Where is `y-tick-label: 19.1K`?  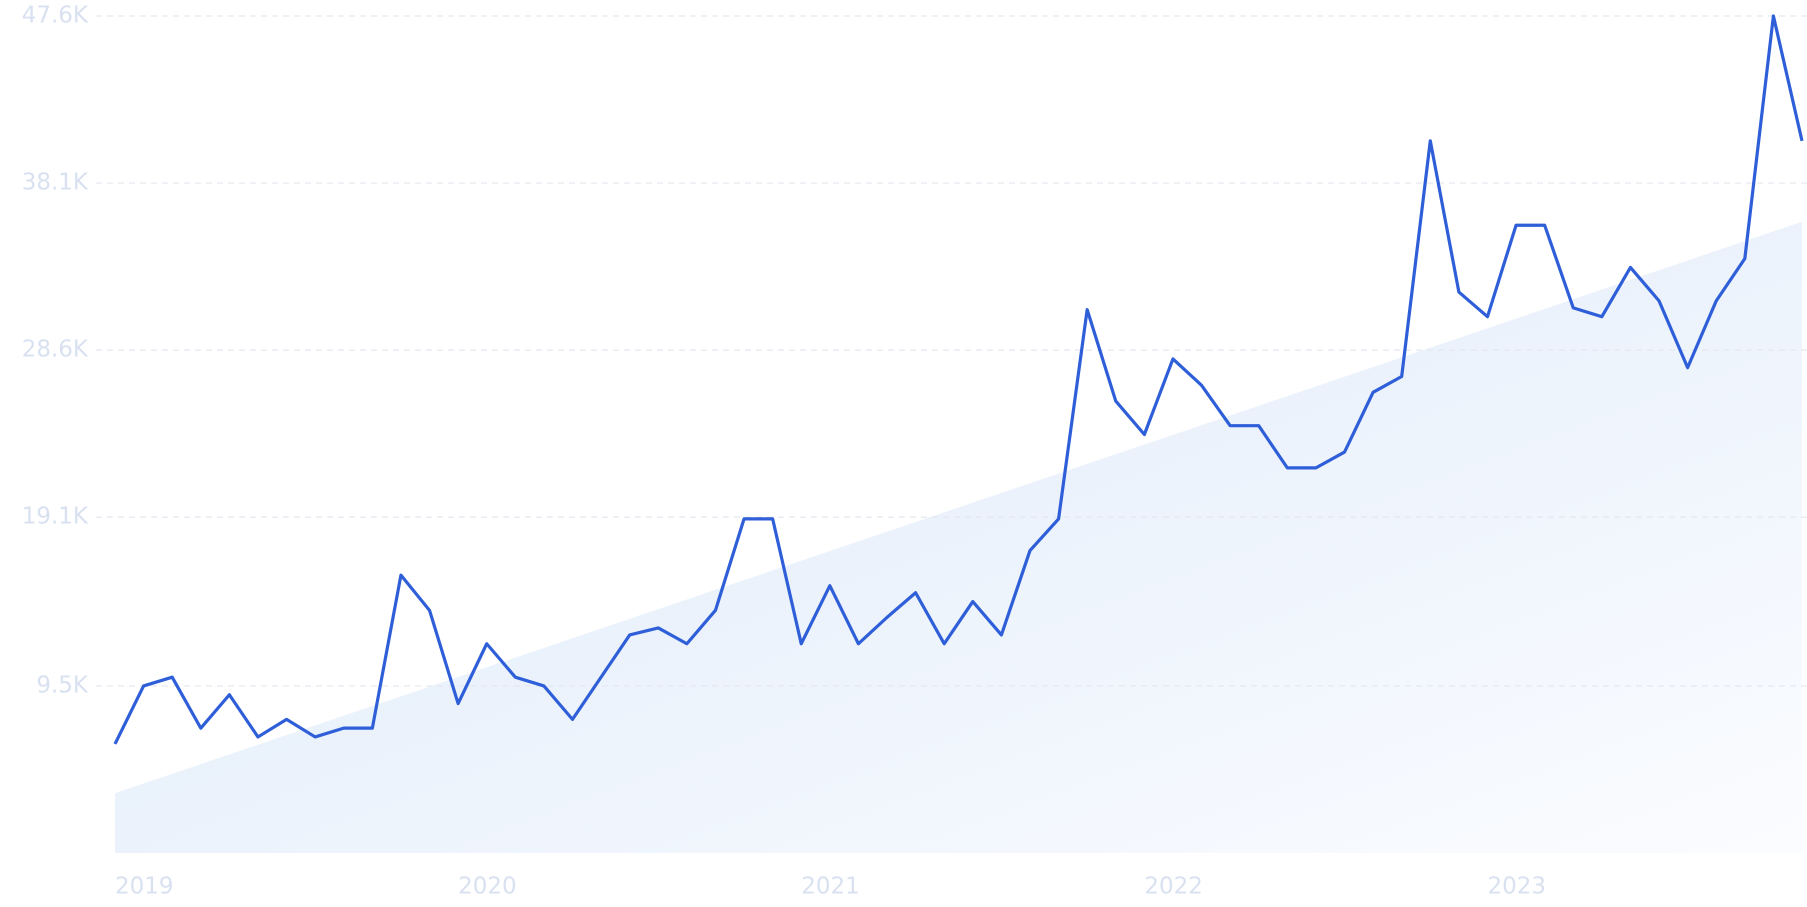 y-tick-label: 19.1K is located at coordinates (55, 517).